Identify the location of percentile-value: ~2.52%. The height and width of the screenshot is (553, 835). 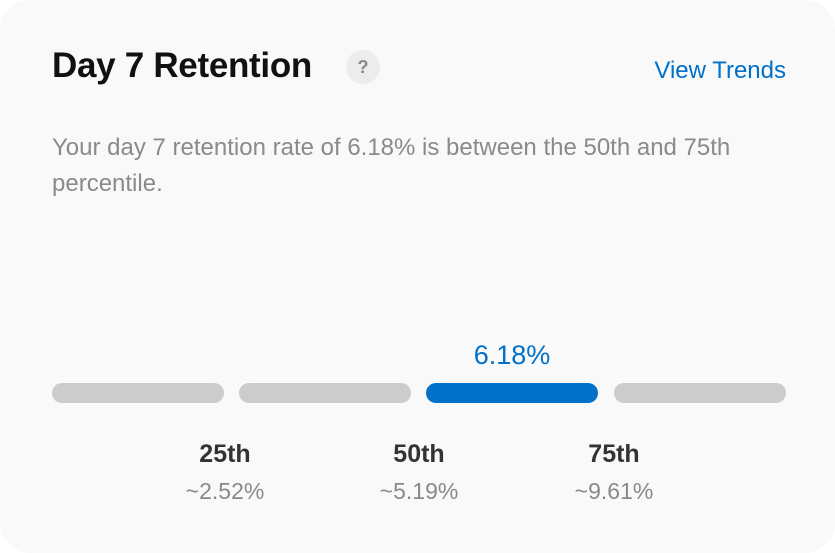
(225, 491).